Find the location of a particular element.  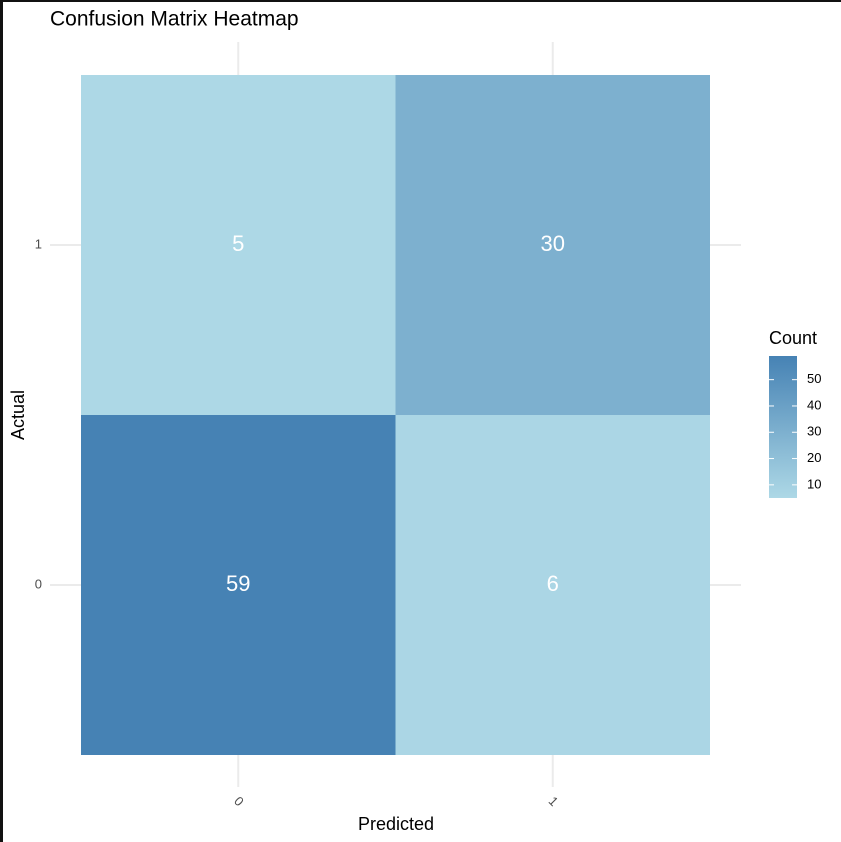

y-tick-label: 1 is located at coordinates (38, 243).